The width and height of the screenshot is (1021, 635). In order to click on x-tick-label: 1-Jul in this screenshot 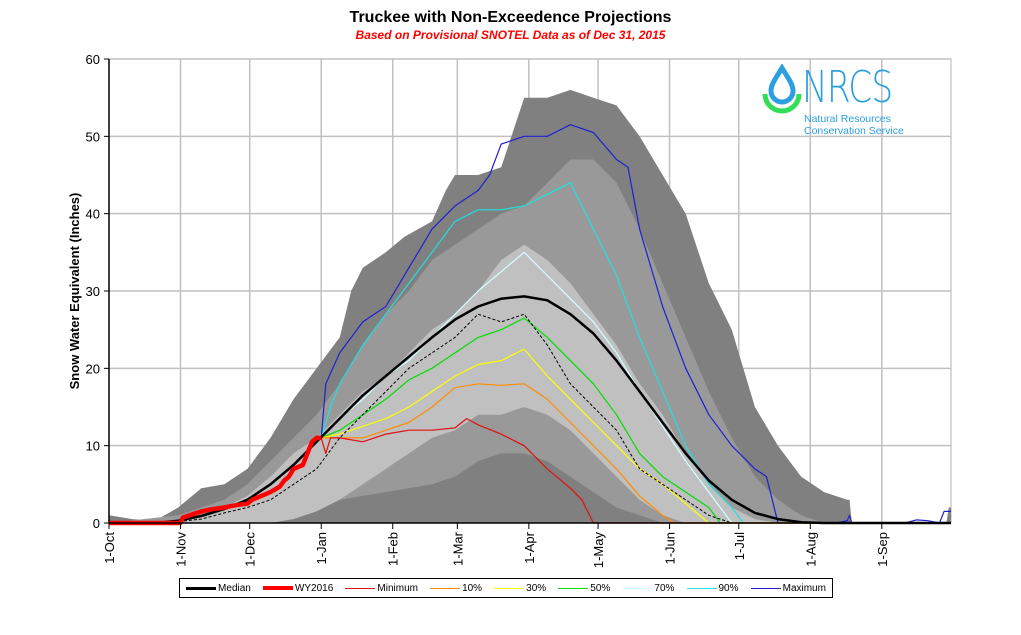, I will do `click(739, 546)`.